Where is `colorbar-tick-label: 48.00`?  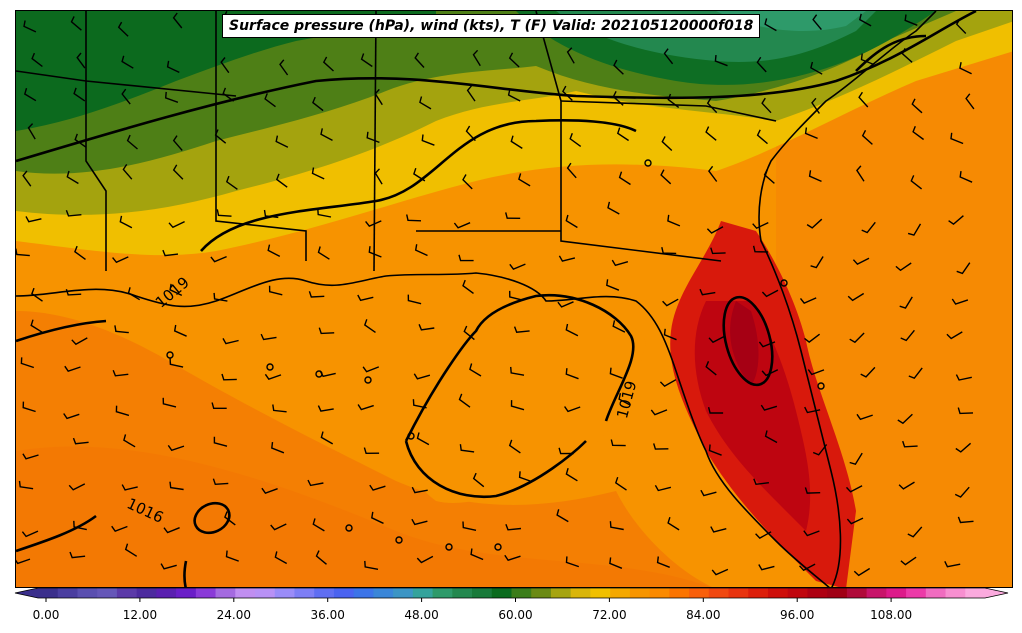
colorbar-tick-label: 48.00 is located at coordinates (421, 615).